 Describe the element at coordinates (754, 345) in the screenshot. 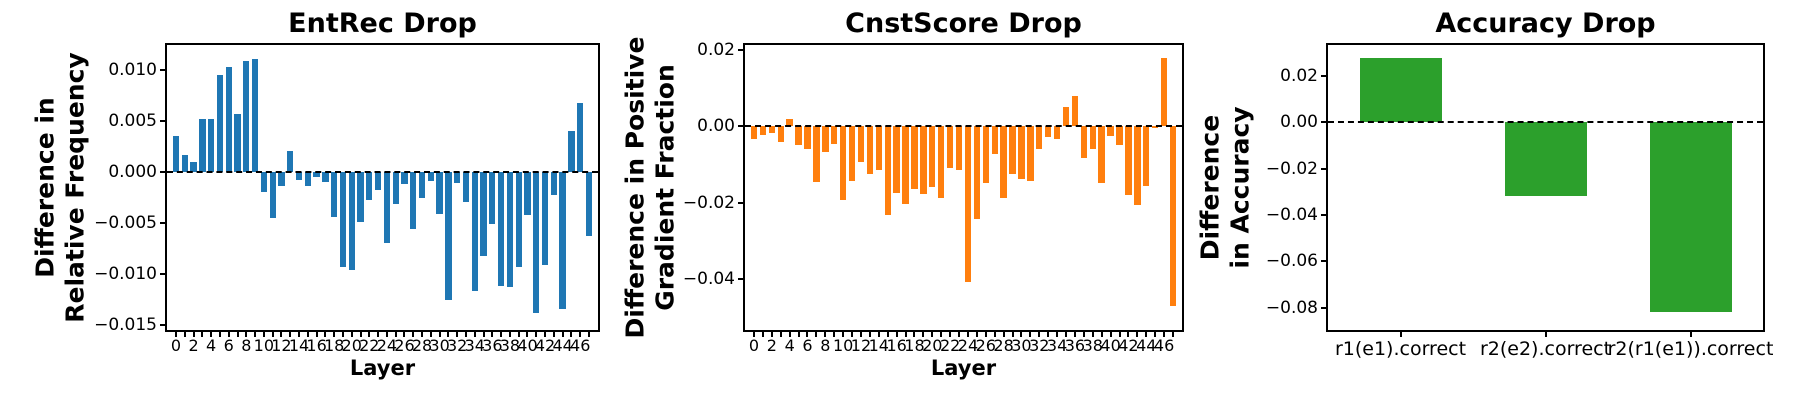

I see `x-tick-label: 0` at that location.